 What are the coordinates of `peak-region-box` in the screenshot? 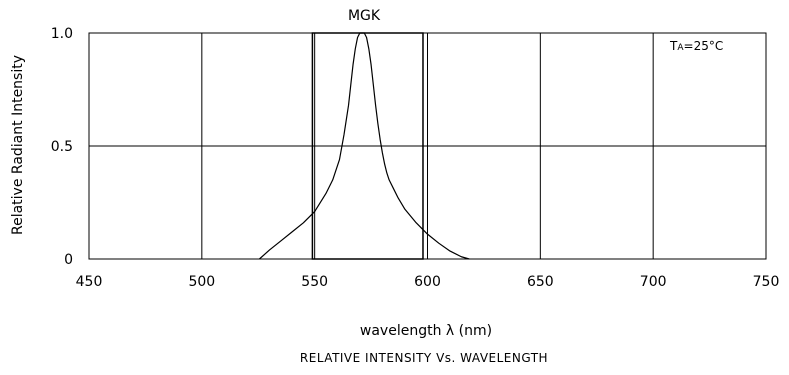 It's located at (367, 146).